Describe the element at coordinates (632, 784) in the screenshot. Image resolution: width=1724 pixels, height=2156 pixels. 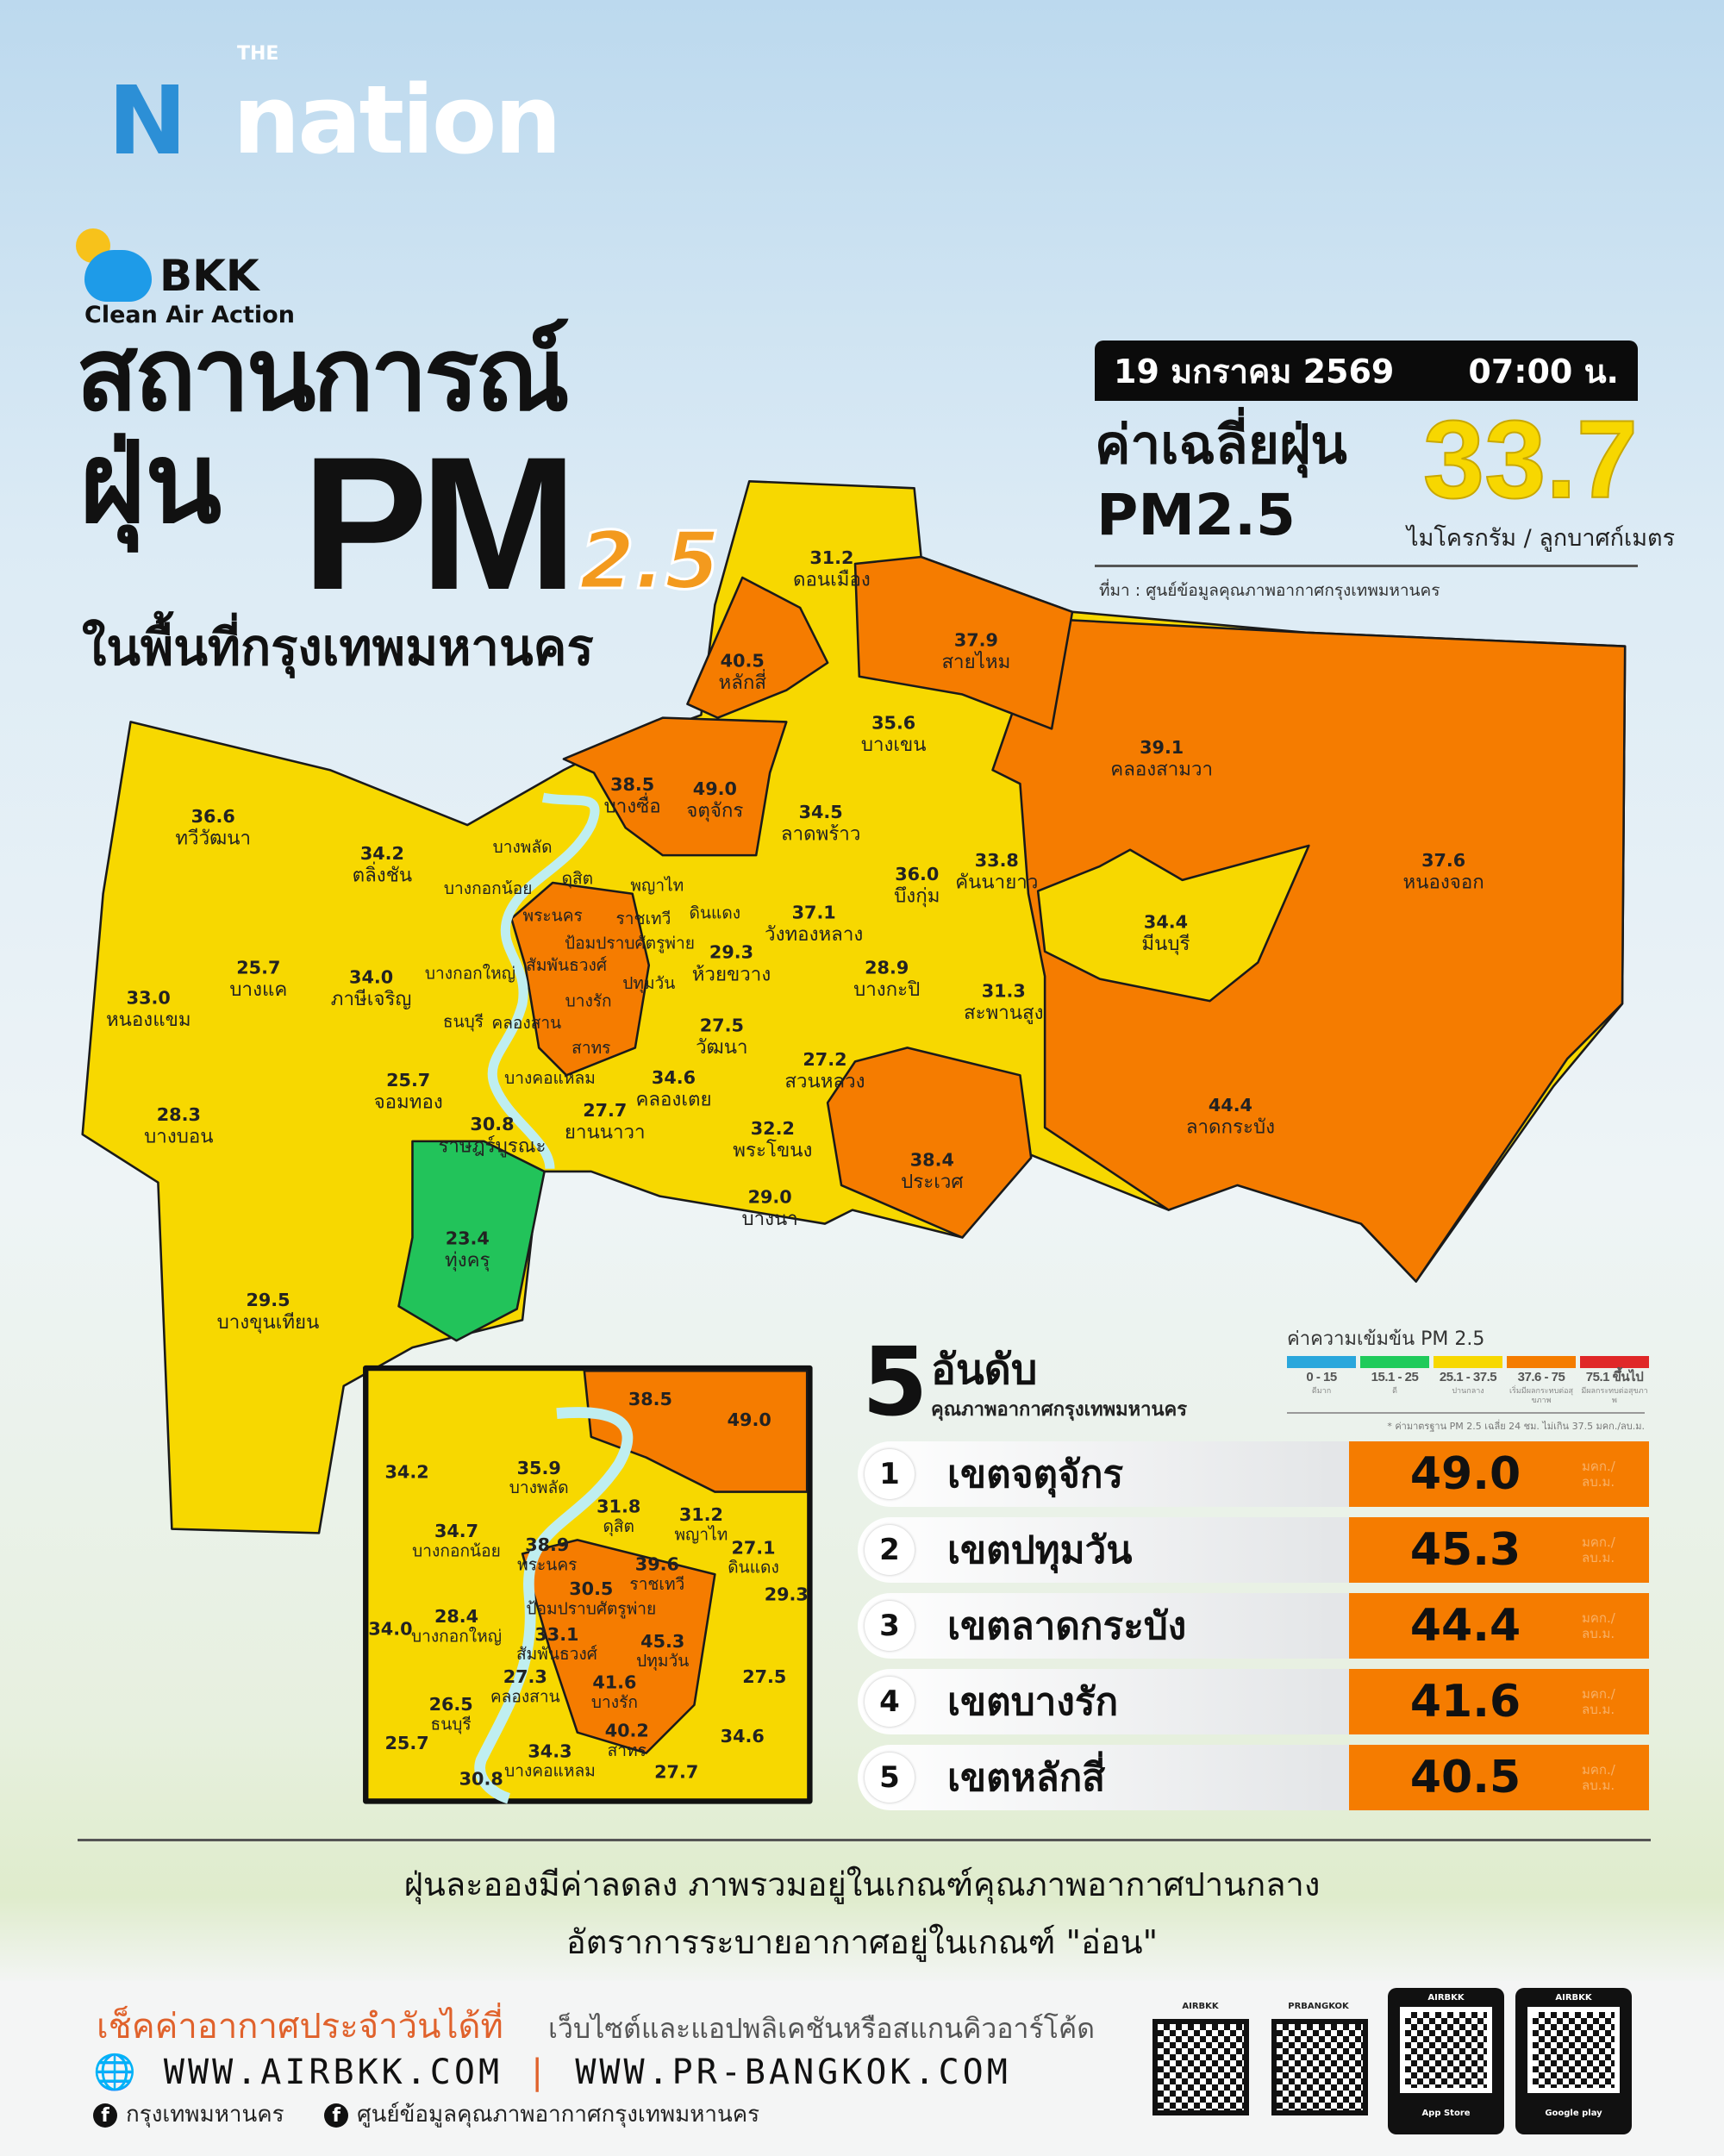
I see `district-value: 38.5` at that location.